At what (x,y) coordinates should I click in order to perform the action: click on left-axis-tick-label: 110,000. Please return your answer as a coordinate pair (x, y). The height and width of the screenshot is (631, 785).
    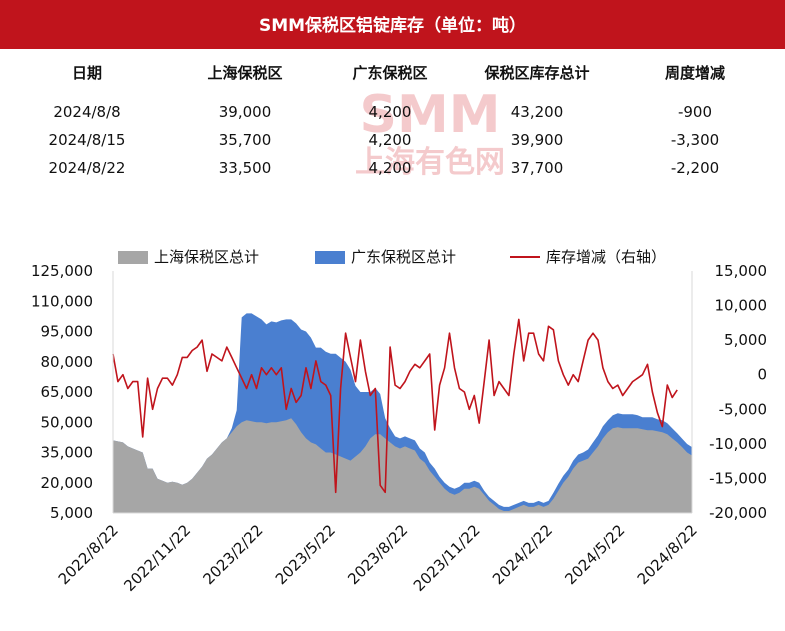
    Looking at the image, I should click on (62, 301).